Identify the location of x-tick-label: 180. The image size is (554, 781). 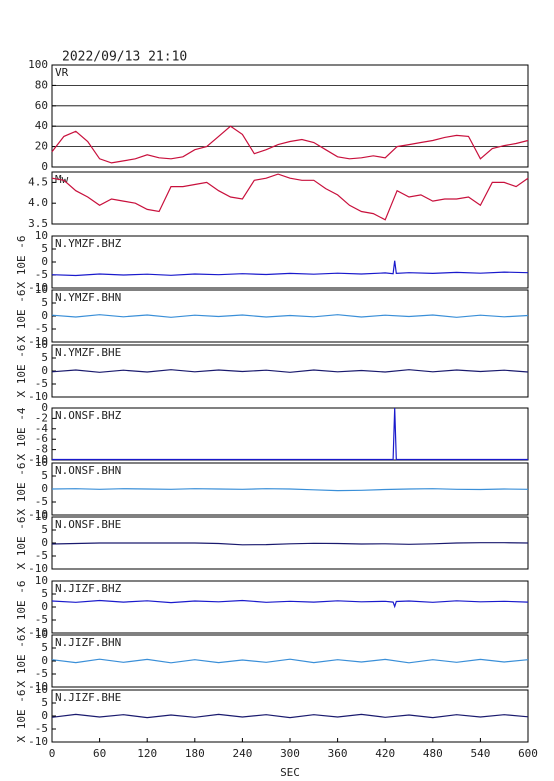
(195, 753).